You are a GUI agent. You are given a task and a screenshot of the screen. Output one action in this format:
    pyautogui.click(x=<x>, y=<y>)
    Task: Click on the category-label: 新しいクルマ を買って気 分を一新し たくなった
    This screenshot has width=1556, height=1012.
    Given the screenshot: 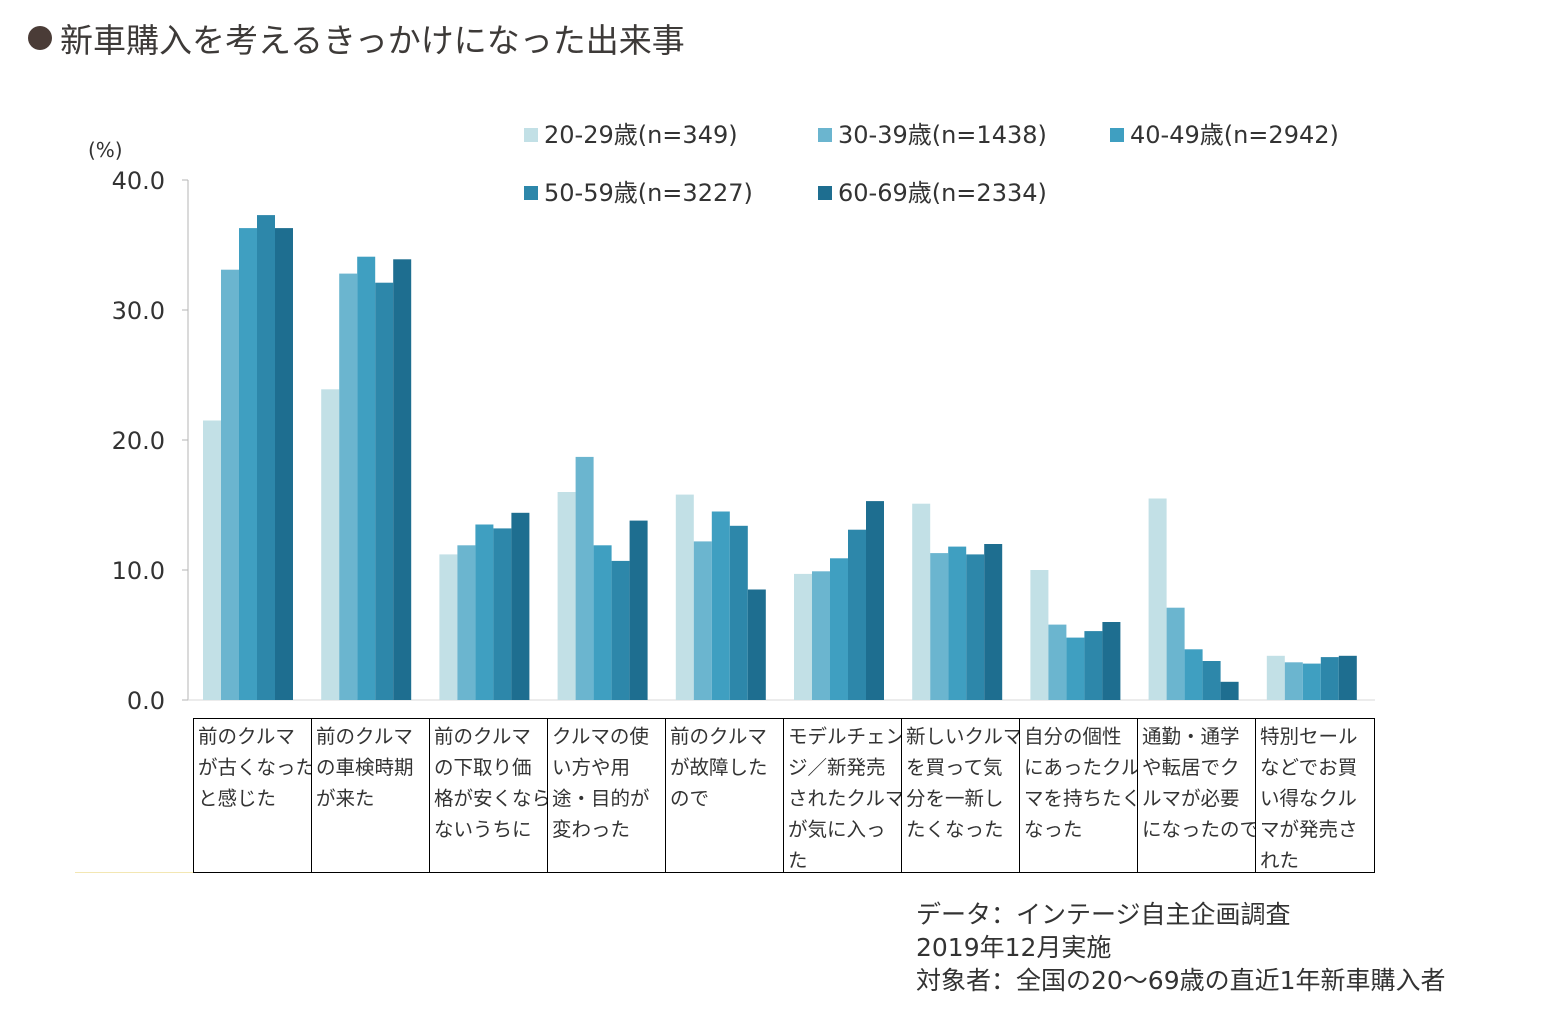 What is the action you would take?
    pyautogui.click(x=961, y=795)
    